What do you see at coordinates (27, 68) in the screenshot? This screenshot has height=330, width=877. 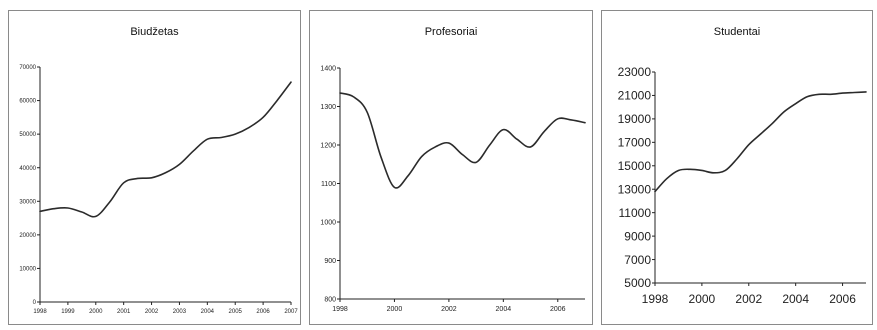 I see `y-tick-label: 70000` at bounding box center [27, 68].